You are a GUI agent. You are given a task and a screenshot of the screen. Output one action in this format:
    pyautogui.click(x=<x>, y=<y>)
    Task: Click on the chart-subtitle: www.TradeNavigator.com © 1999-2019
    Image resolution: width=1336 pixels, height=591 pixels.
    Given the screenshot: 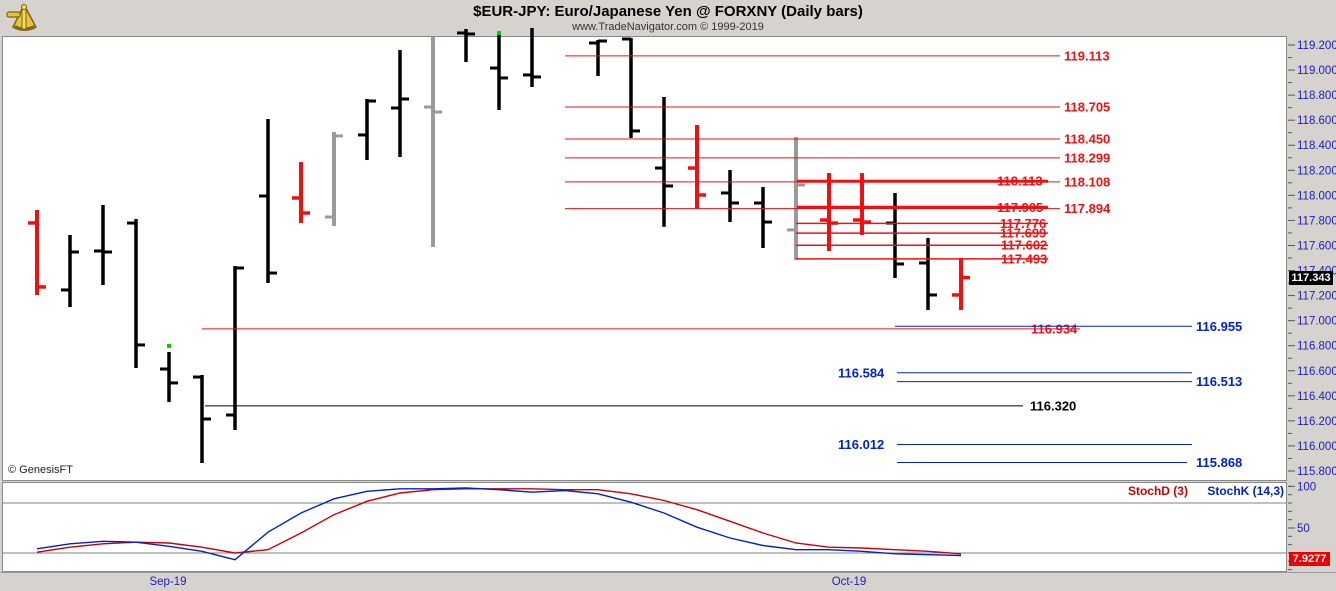 What is the action you would take?
    pyautogui.click(x=668, y=27)
    